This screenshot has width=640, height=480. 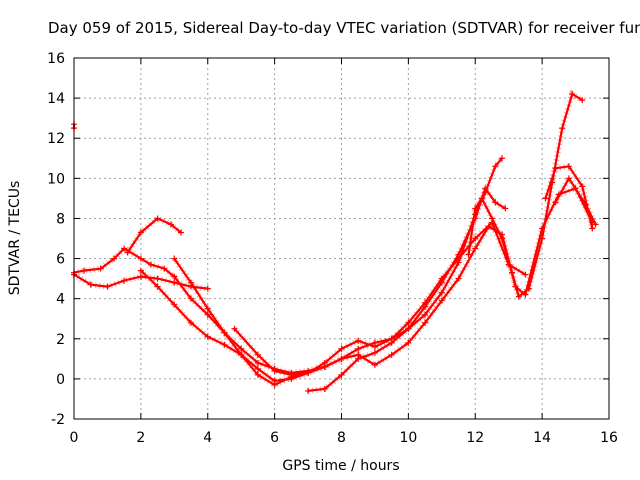 I want to click on y-axis-label: SDTVAR / TECUs, so click(x=15, y=238).